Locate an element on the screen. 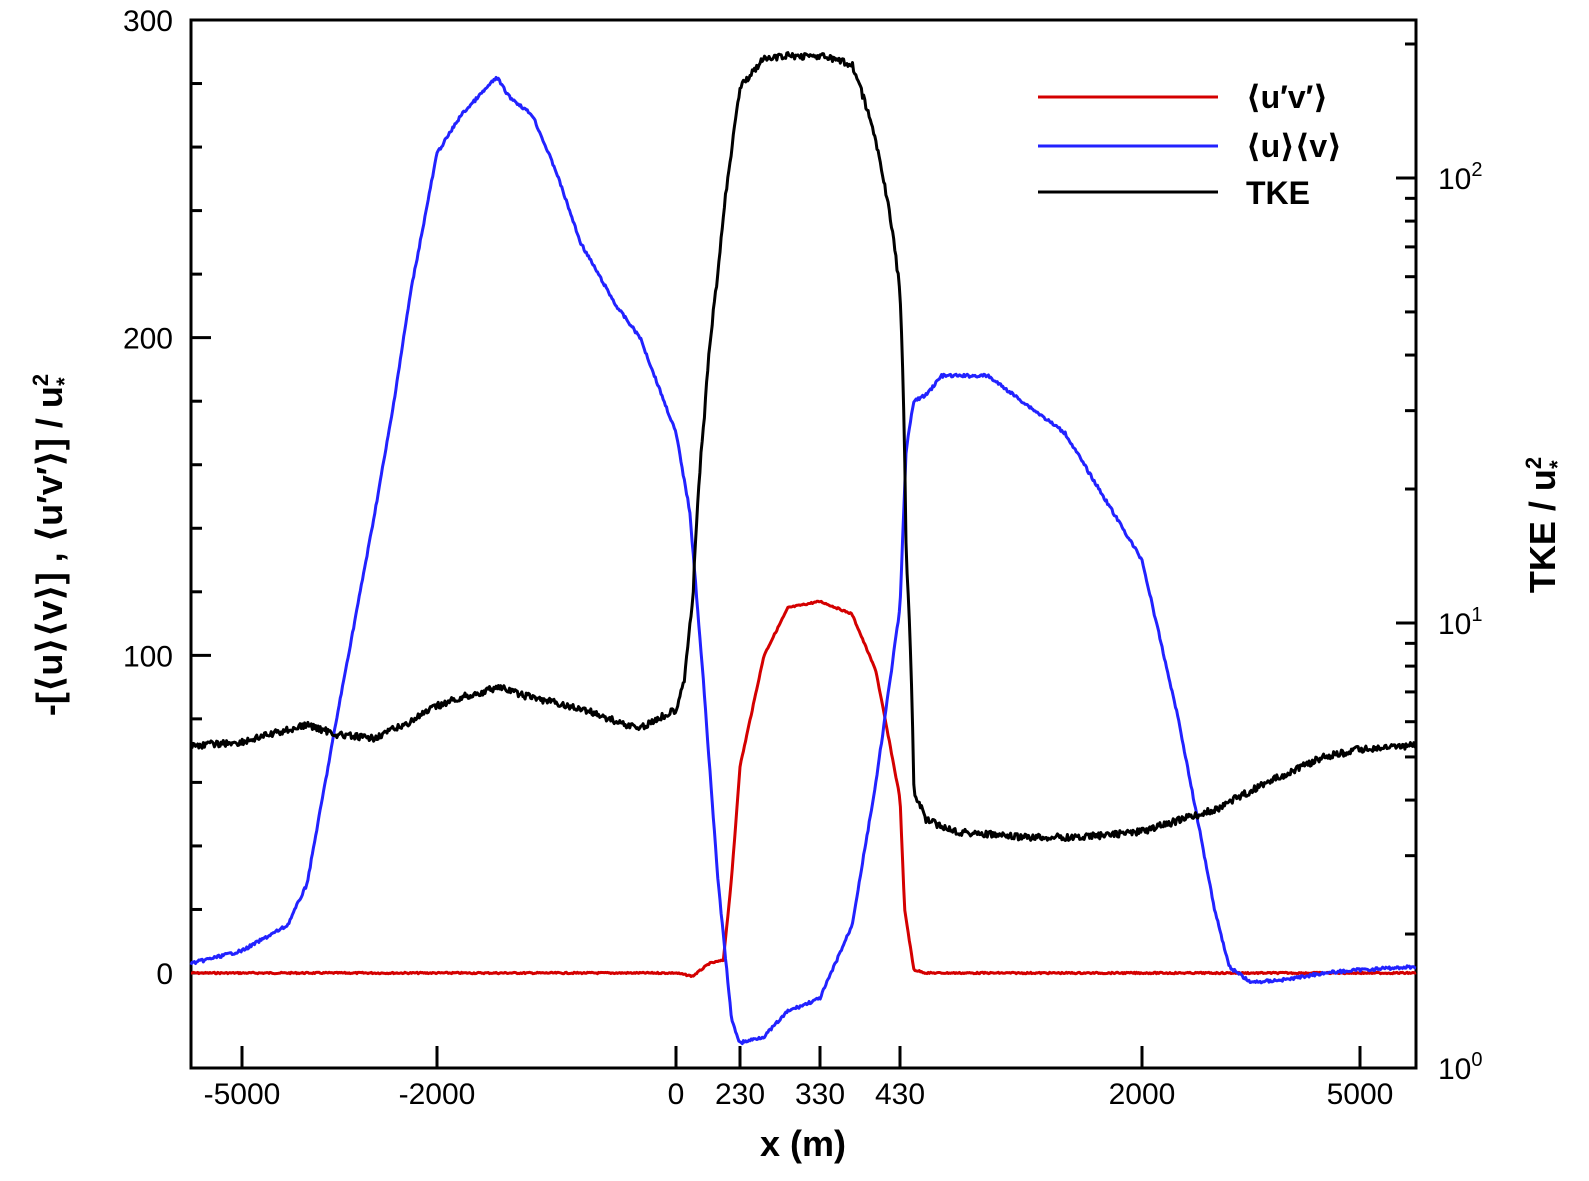 This screenshot has height=1181, width=1589. right-tick-label: 10⁰ is located at coordinates (1460, 1067).